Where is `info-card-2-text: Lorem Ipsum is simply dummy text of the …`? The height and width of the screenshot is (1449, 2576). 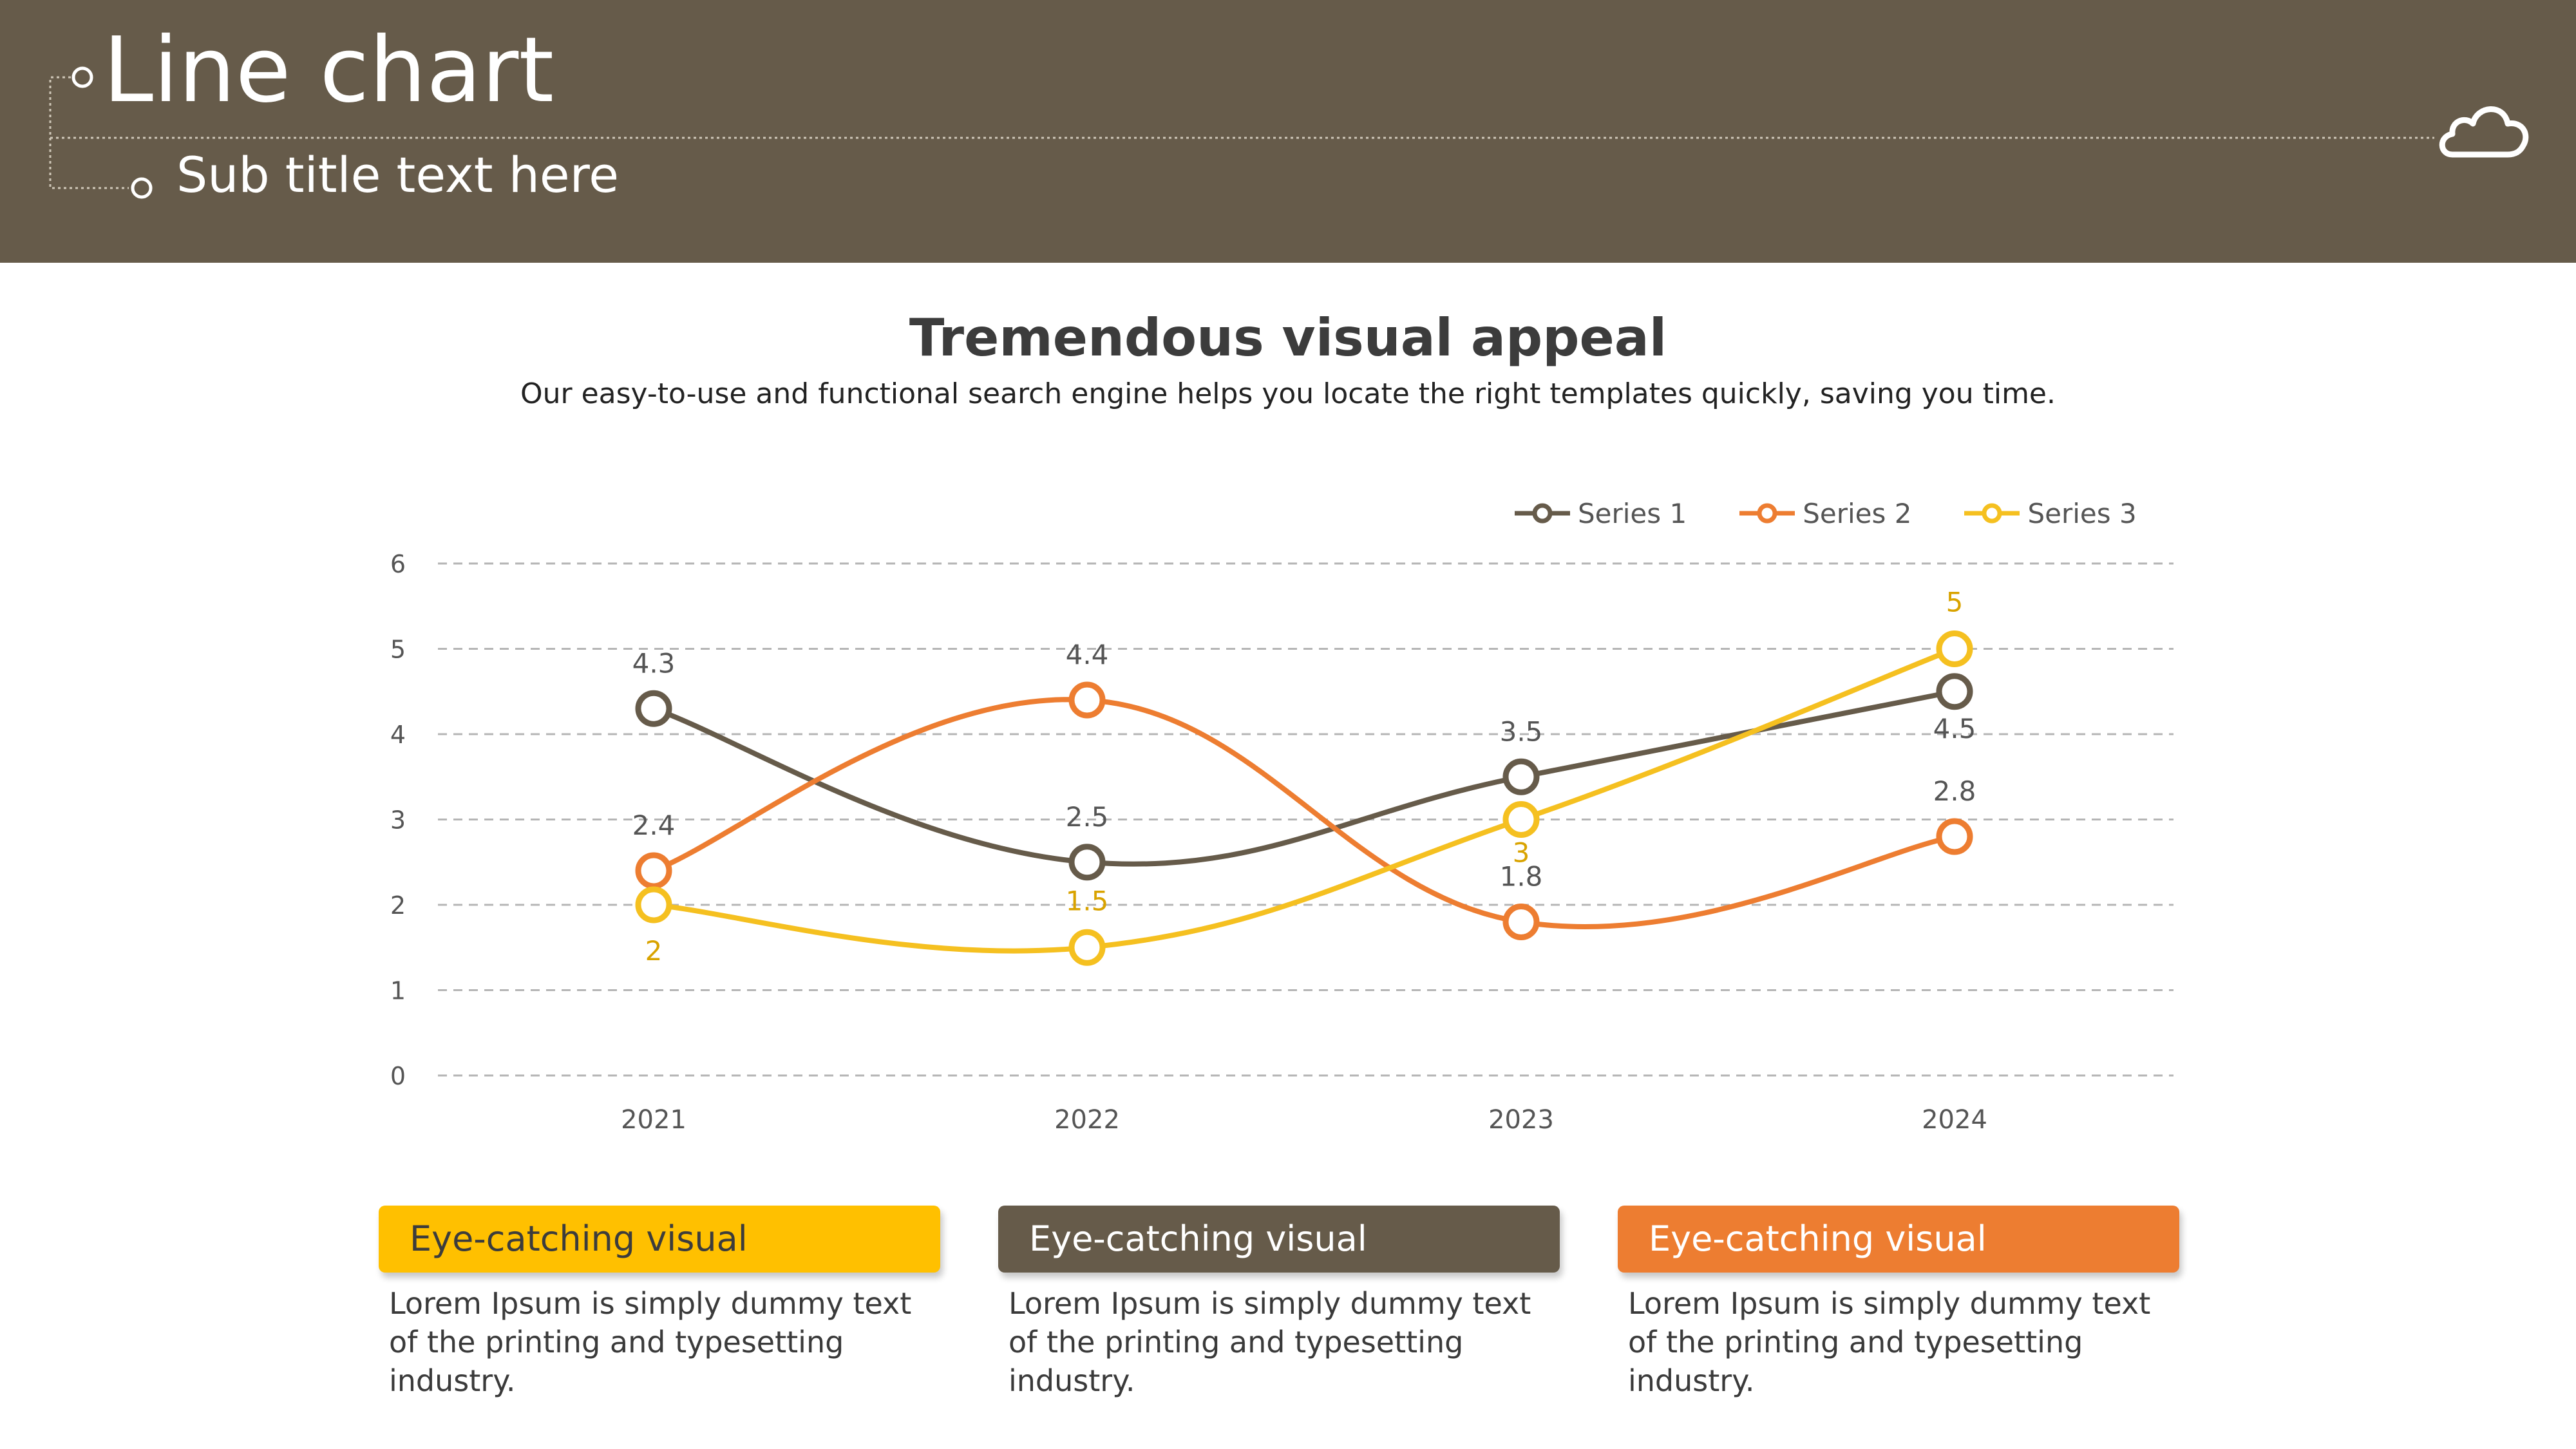
info-card-2-text: Lorem Ipsum is simply dummy text of the … is located at coordinates (1270, 1342).